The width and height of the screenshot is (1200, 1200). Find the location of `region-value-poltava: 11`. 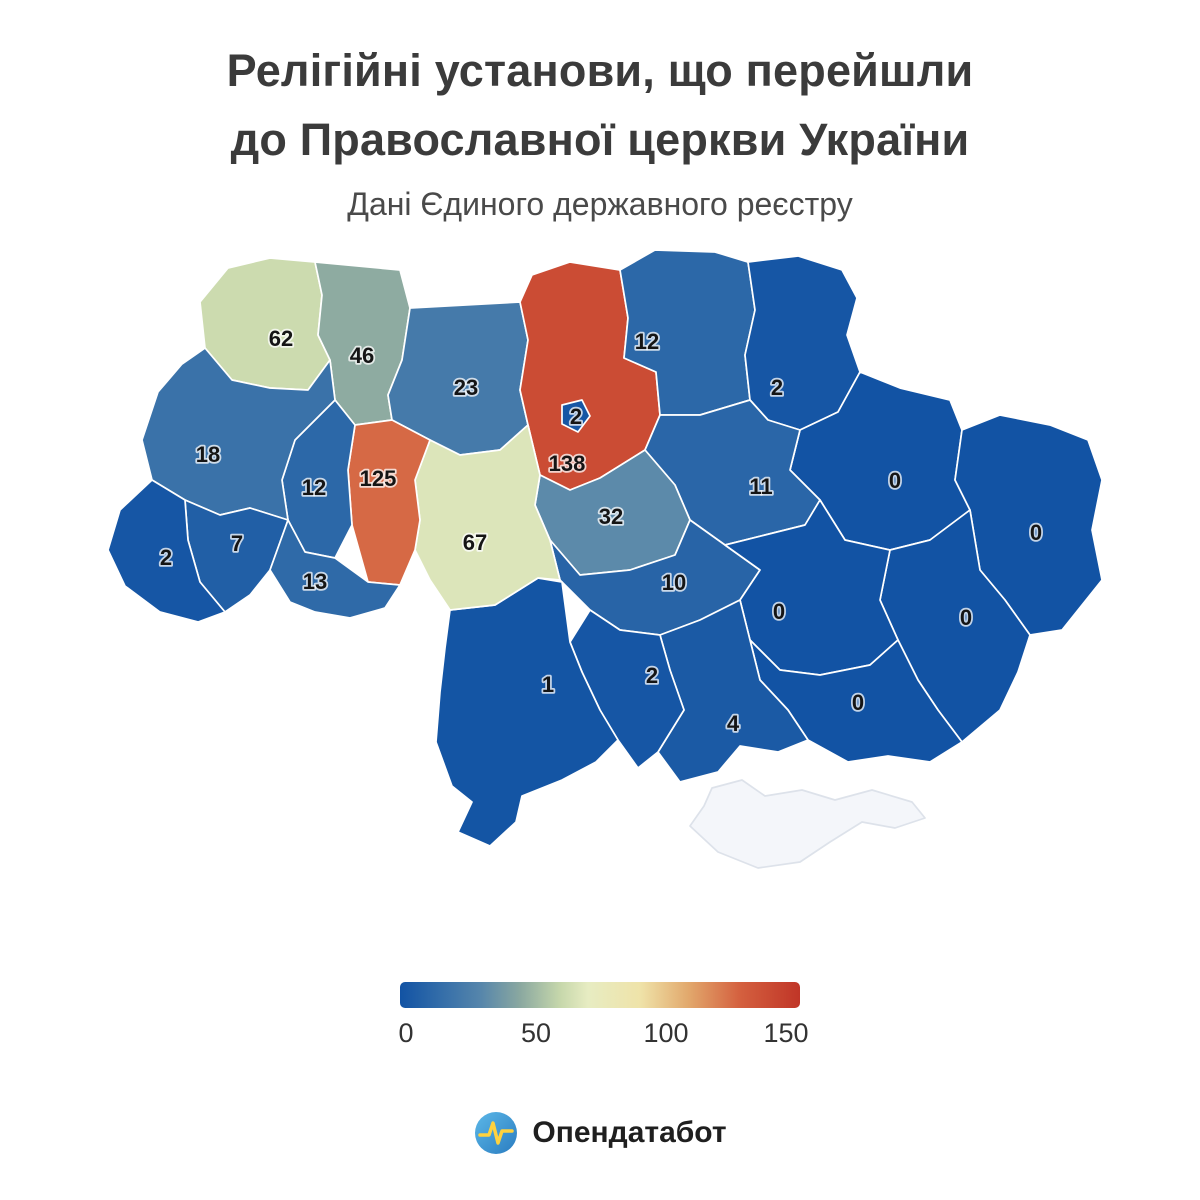

region-value-poltava: 11 is located at coordinates (760, 486).